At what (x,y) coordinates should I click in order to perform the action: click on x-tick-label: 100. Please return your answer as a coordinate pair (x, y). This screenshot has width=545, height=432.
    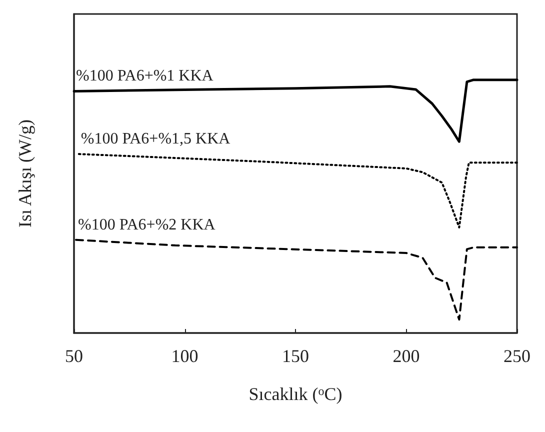
    Looking at the image, I should click on (184, 356).